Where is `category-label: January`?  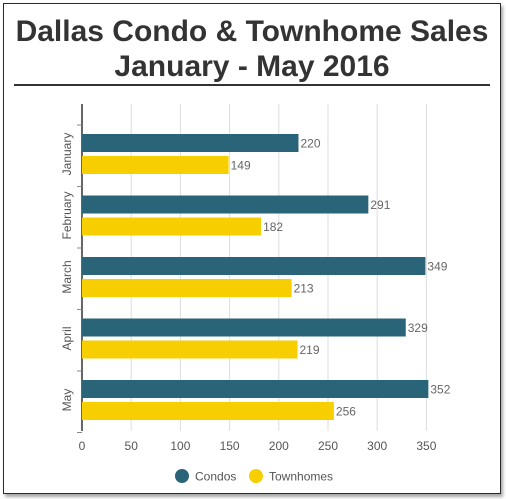
category-label: January is located at coordinates (67, 154).